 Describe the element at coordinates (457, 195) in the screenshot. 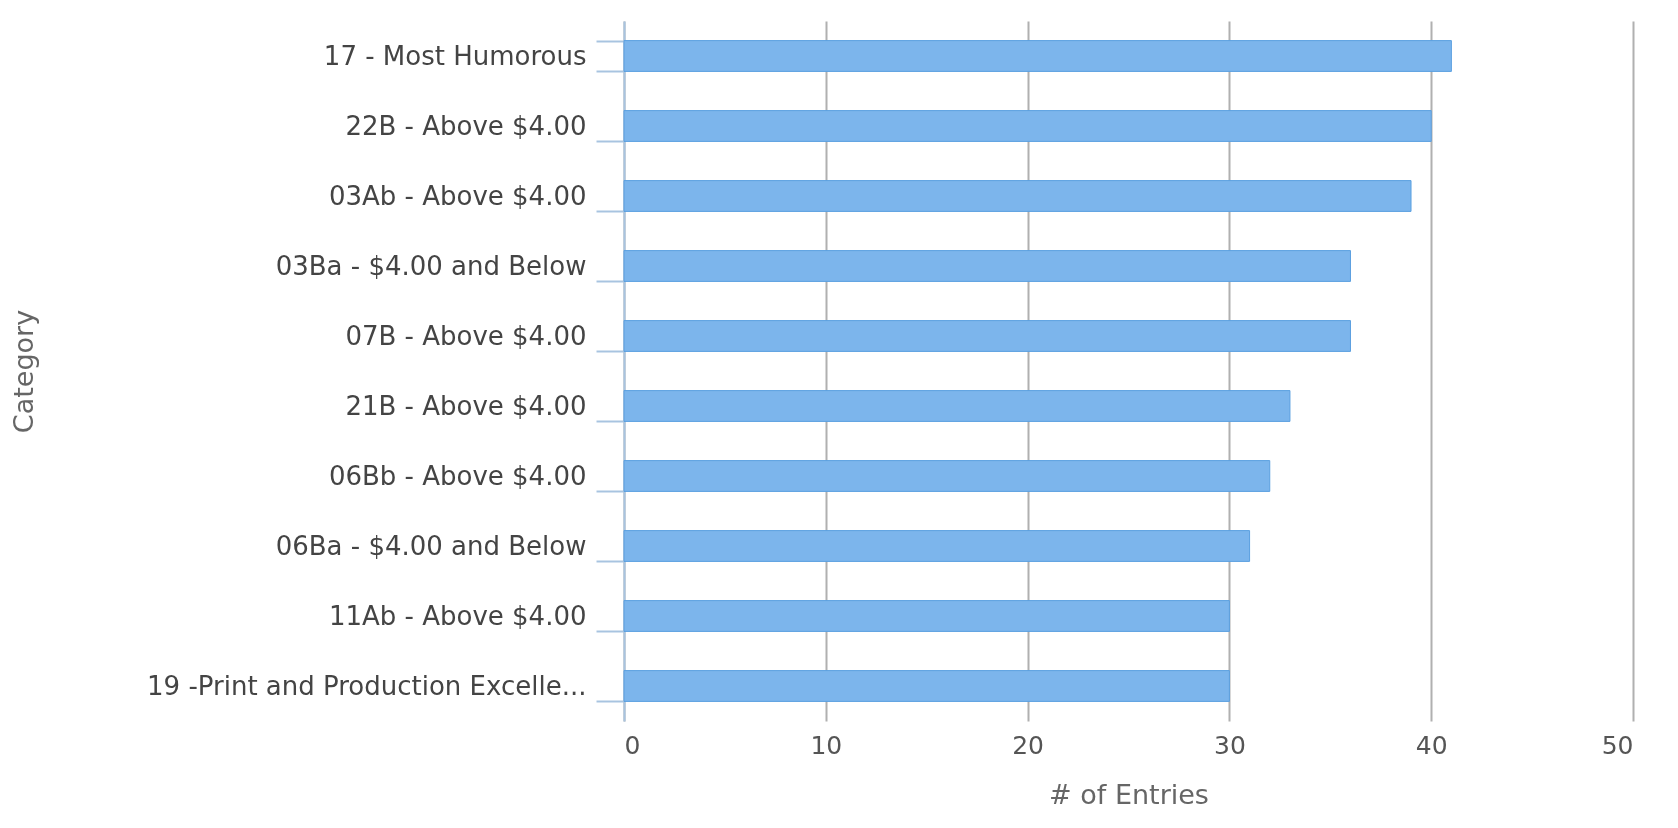

I see `y-tick-label: 03Ab - Above $4.00` at that location.